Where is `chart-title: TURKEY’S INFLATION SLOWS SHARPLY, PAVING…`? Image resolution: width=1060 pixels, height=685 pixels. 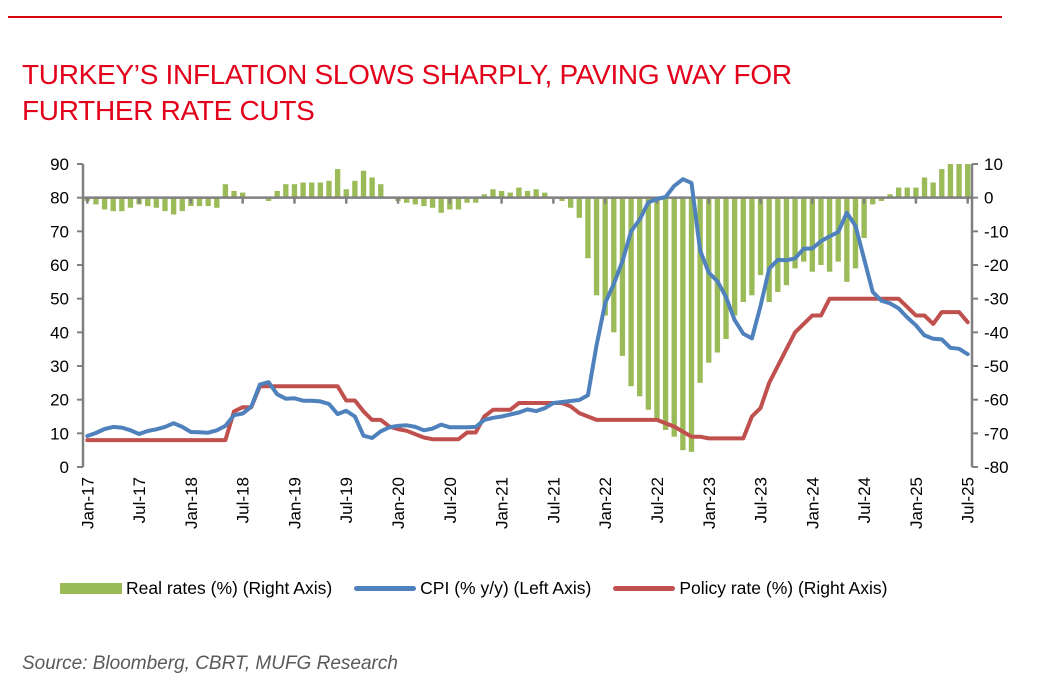
chart-title: TURKEY’S INFLATION SLOWS SHARPLY, PAVING… is located at coordinates (407, 92).